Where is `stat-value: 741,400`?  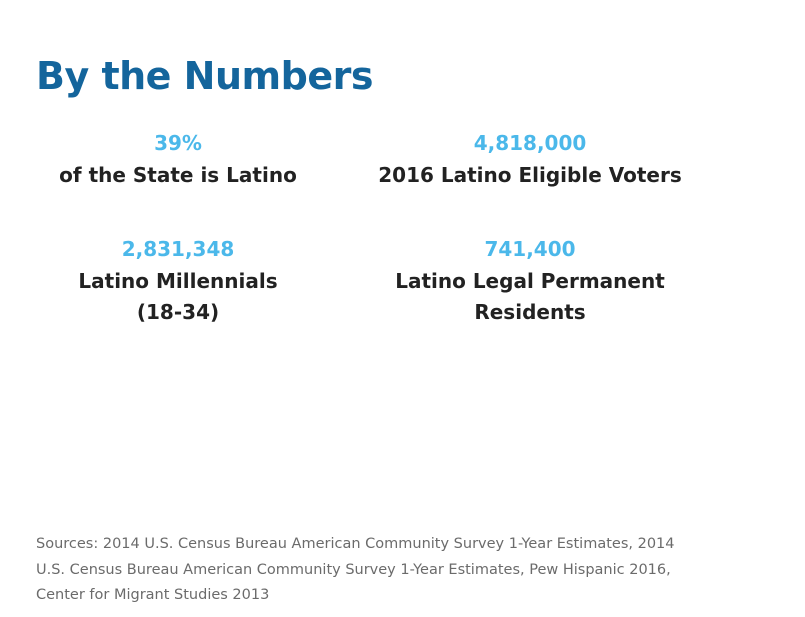
stat-value: 741,400 is located at coordinates (530, 249).